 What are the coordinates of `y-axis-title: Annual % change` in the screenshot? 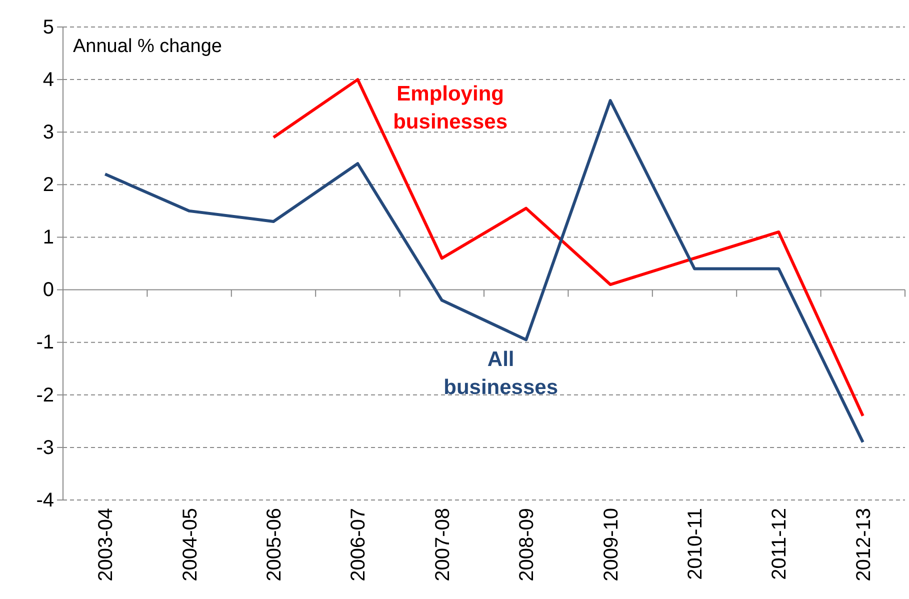 It's located at (147, 46).